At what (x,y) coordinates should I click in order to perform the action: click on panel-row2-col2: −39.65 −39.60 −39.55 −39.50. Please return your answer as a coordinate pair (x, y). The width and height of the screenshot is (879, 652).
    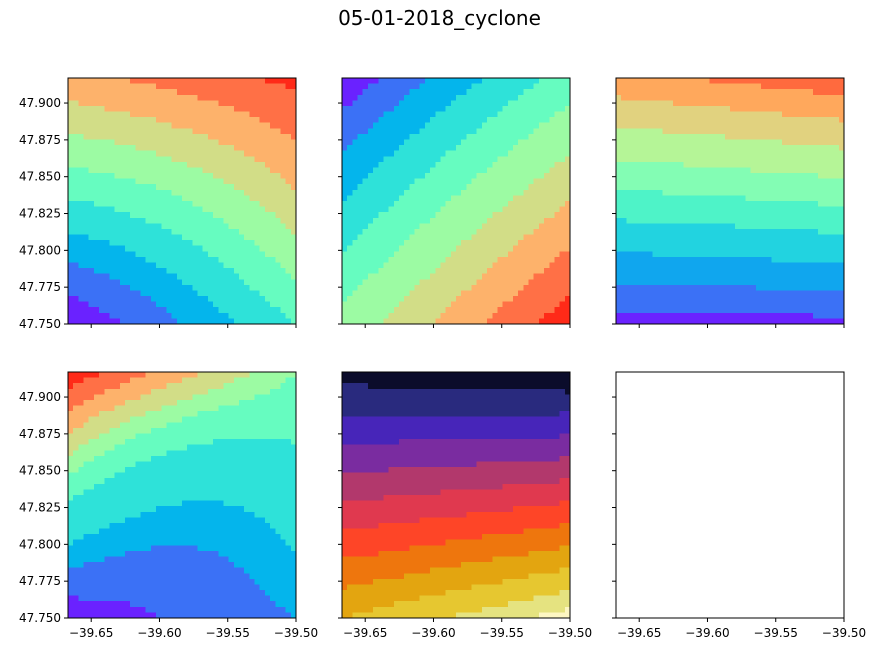
    Looking at the image, I should click on (465, 505).